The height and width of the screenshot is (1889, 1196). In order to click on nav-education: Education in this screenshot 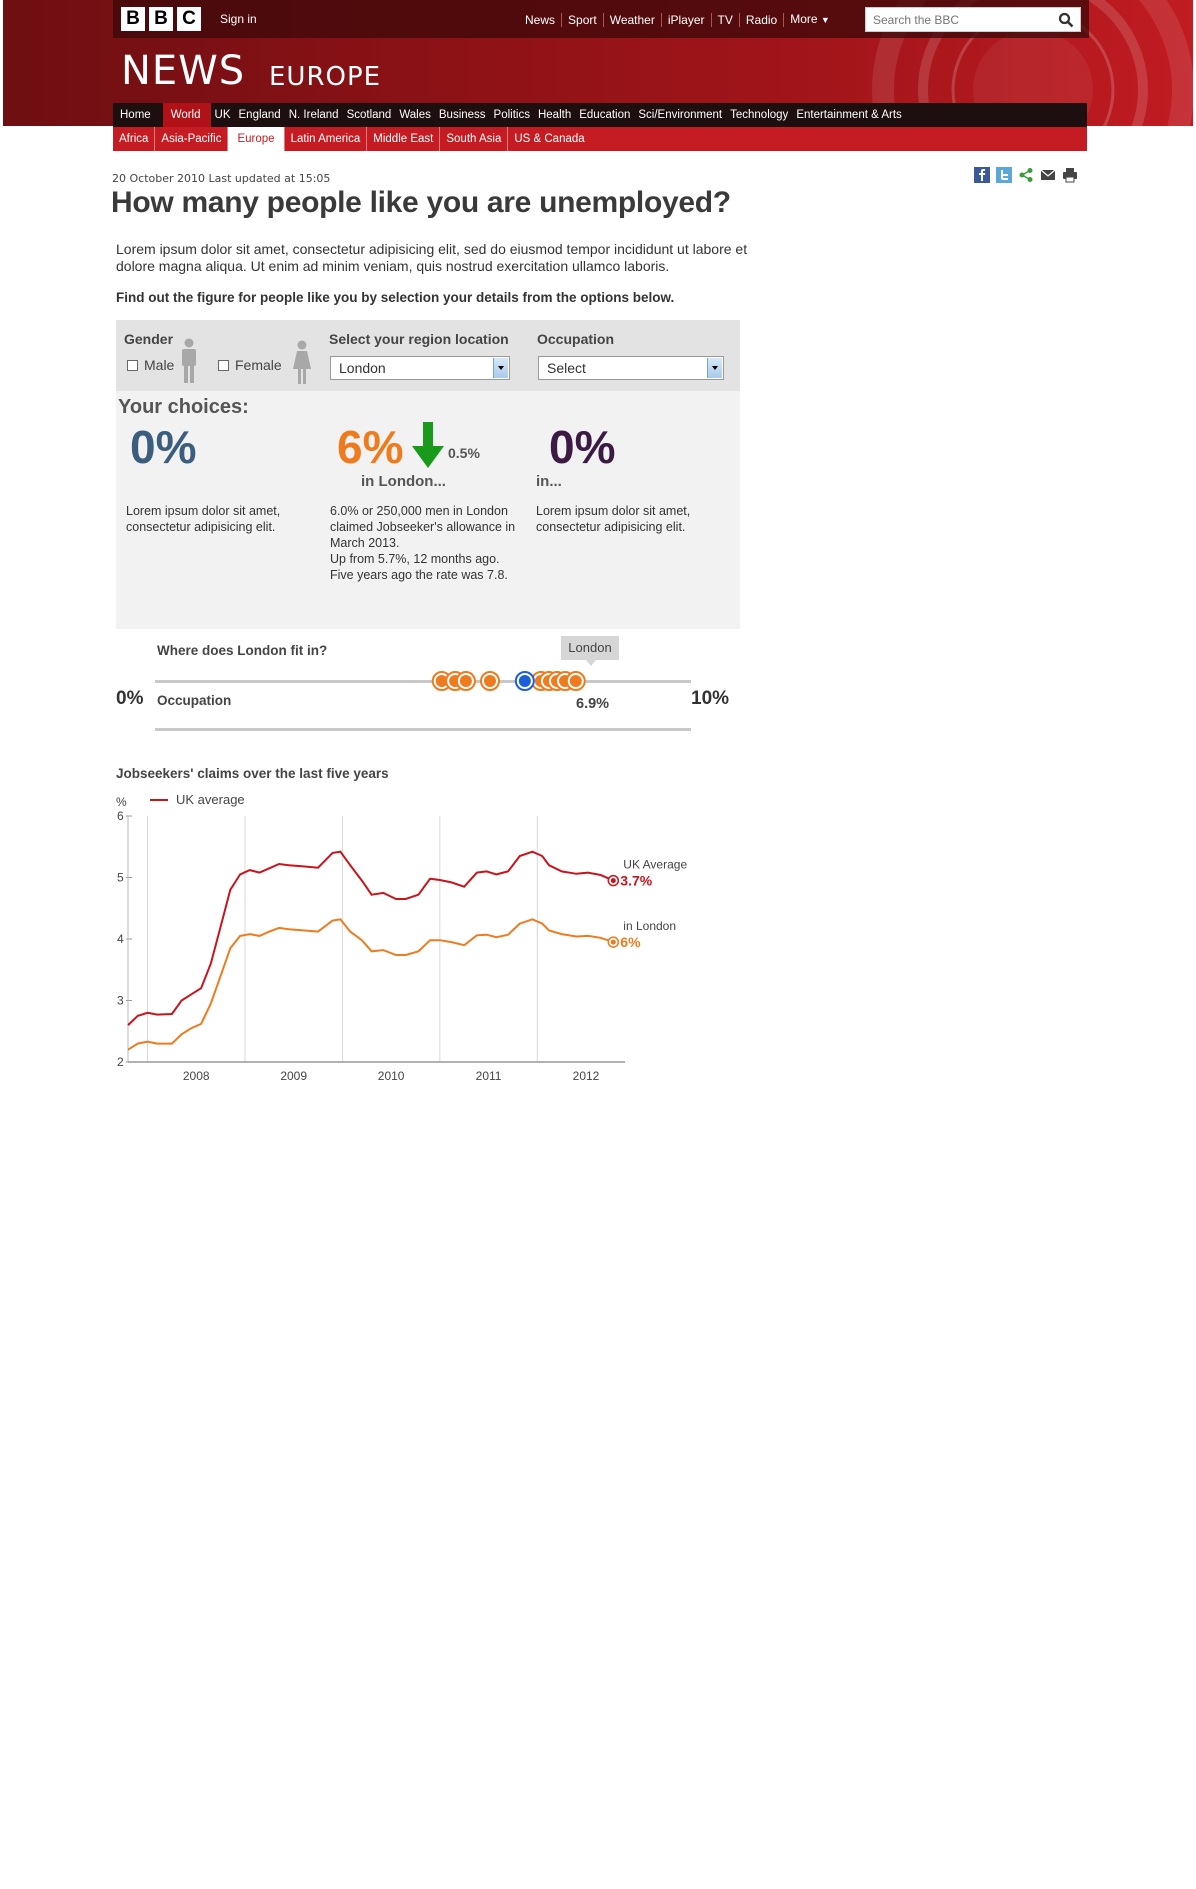, I will do `click(605, 115)`.